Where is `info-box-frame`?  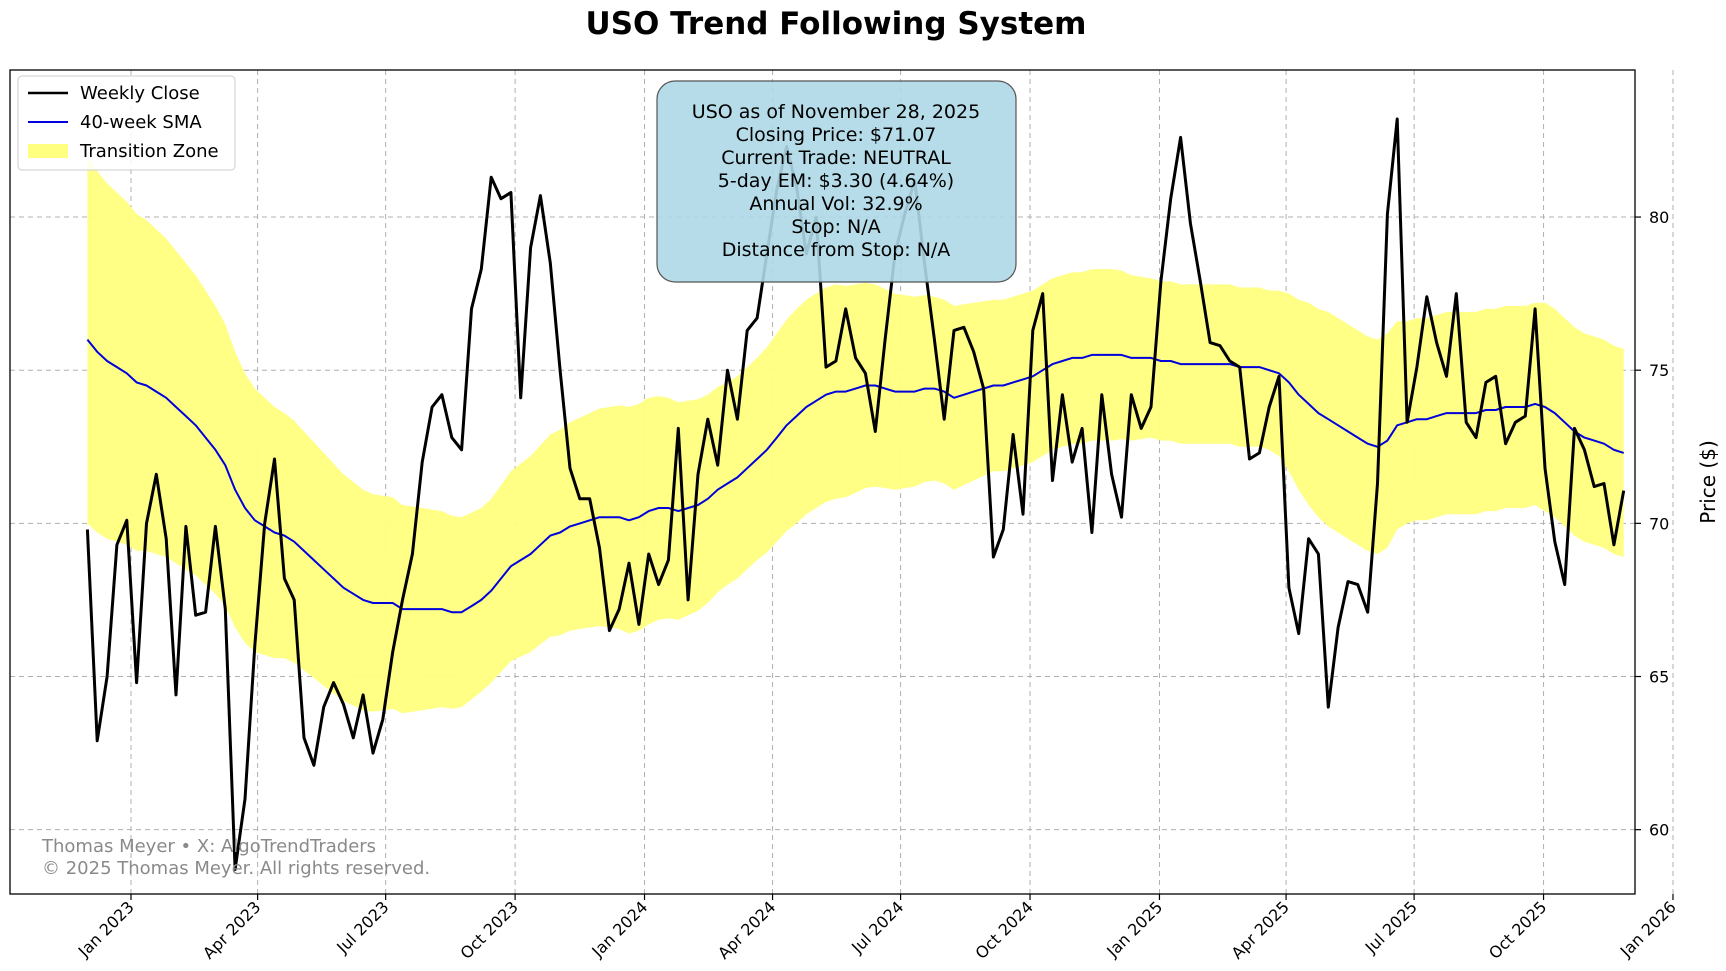
info-box-frame is located at coordinates (836, 181).